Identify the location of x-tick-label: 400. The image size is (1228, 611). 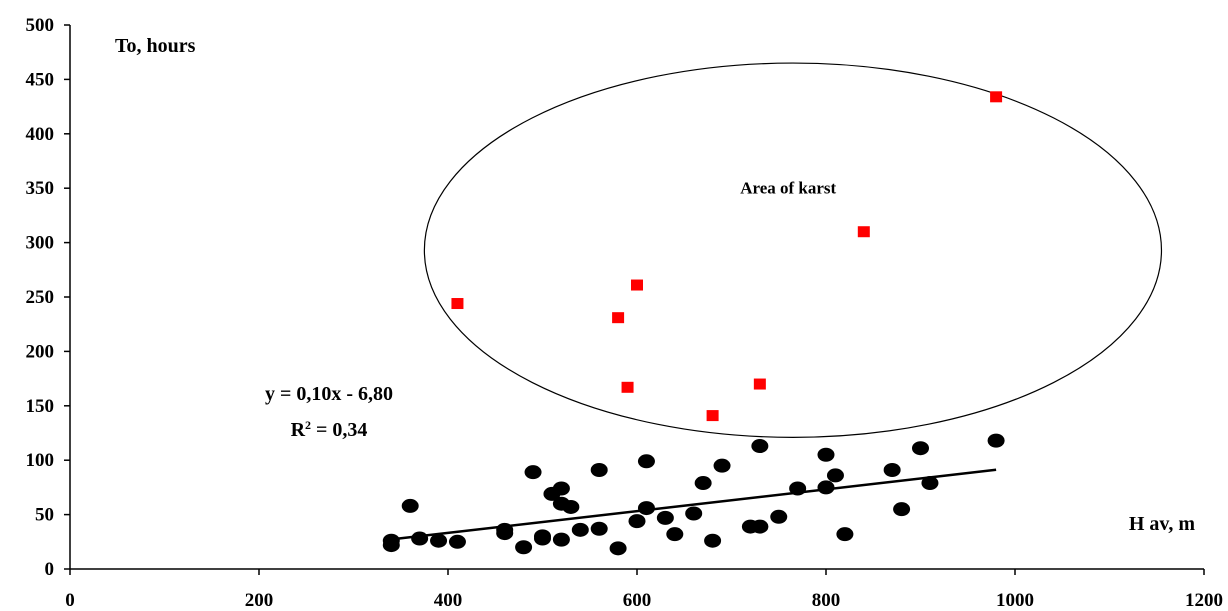
(448, 600).